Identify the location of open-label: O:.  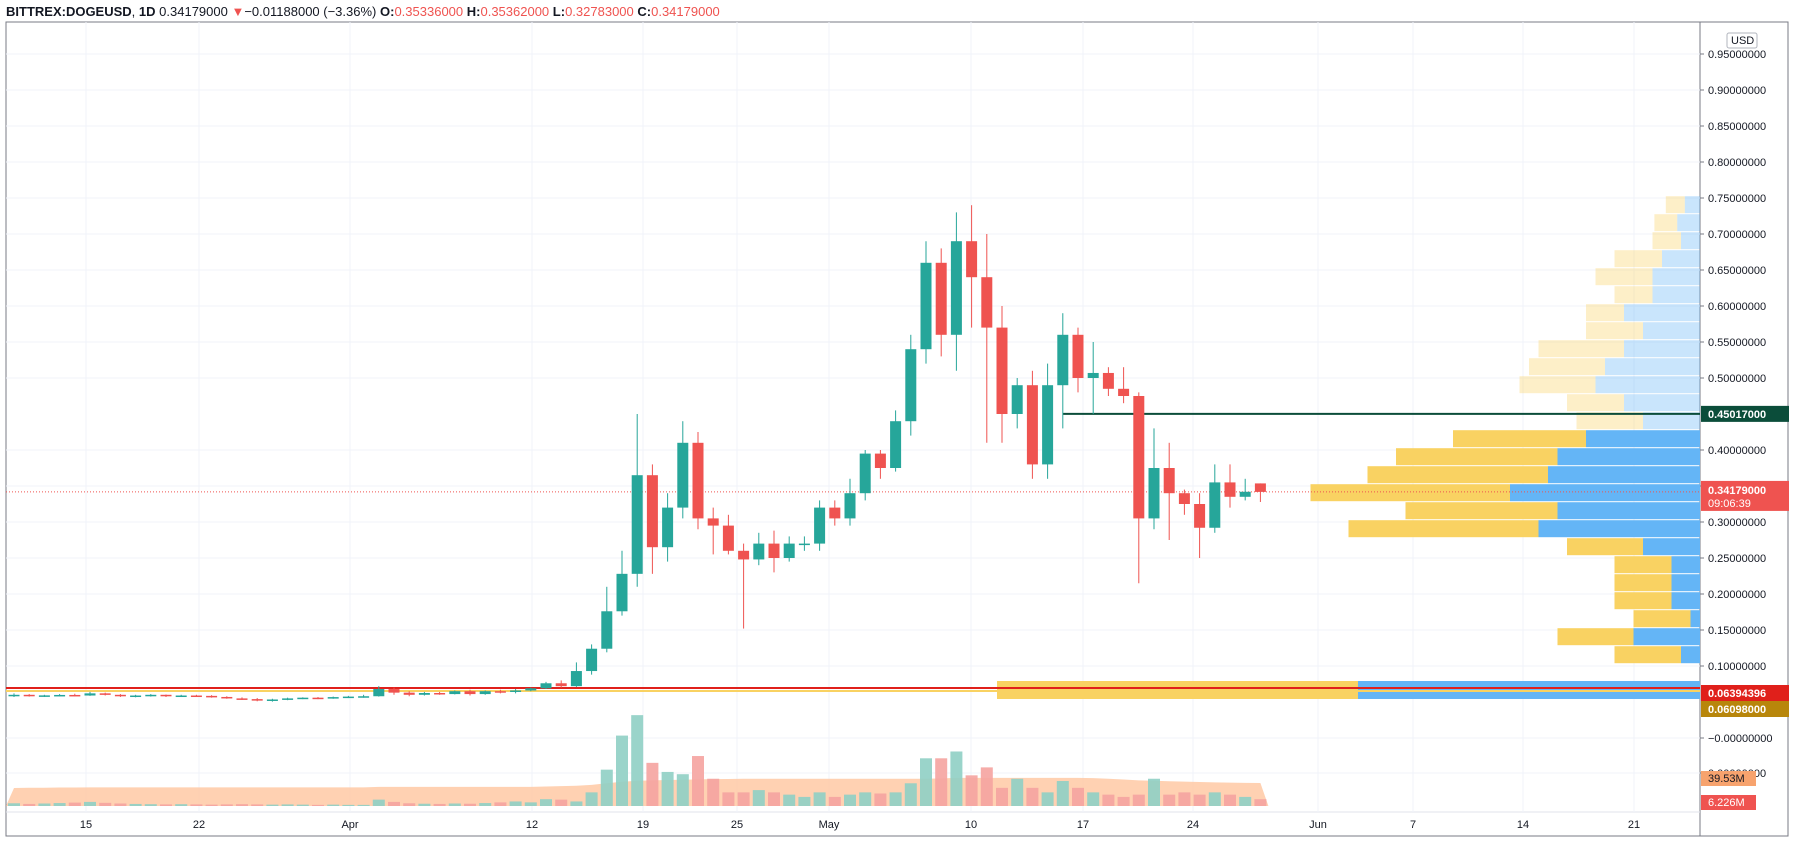
(387, 11).